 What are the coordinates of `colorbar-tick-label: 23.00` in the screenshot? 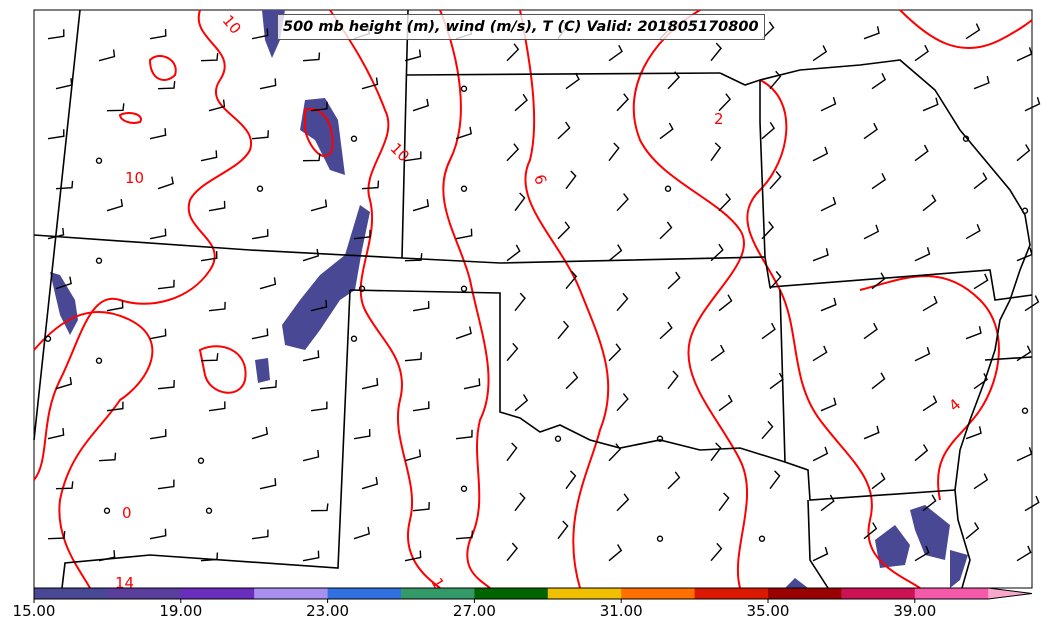 It's located at (328, 611).